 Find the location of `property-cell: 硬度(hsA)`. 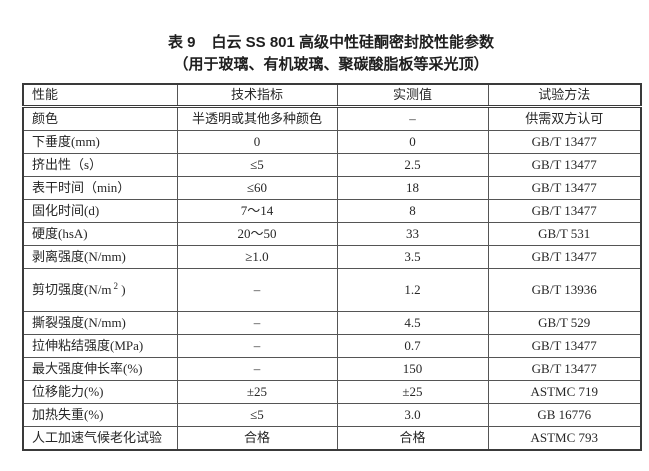

property-cell: 硬度(hsA) is located at coordinates (100, 234).